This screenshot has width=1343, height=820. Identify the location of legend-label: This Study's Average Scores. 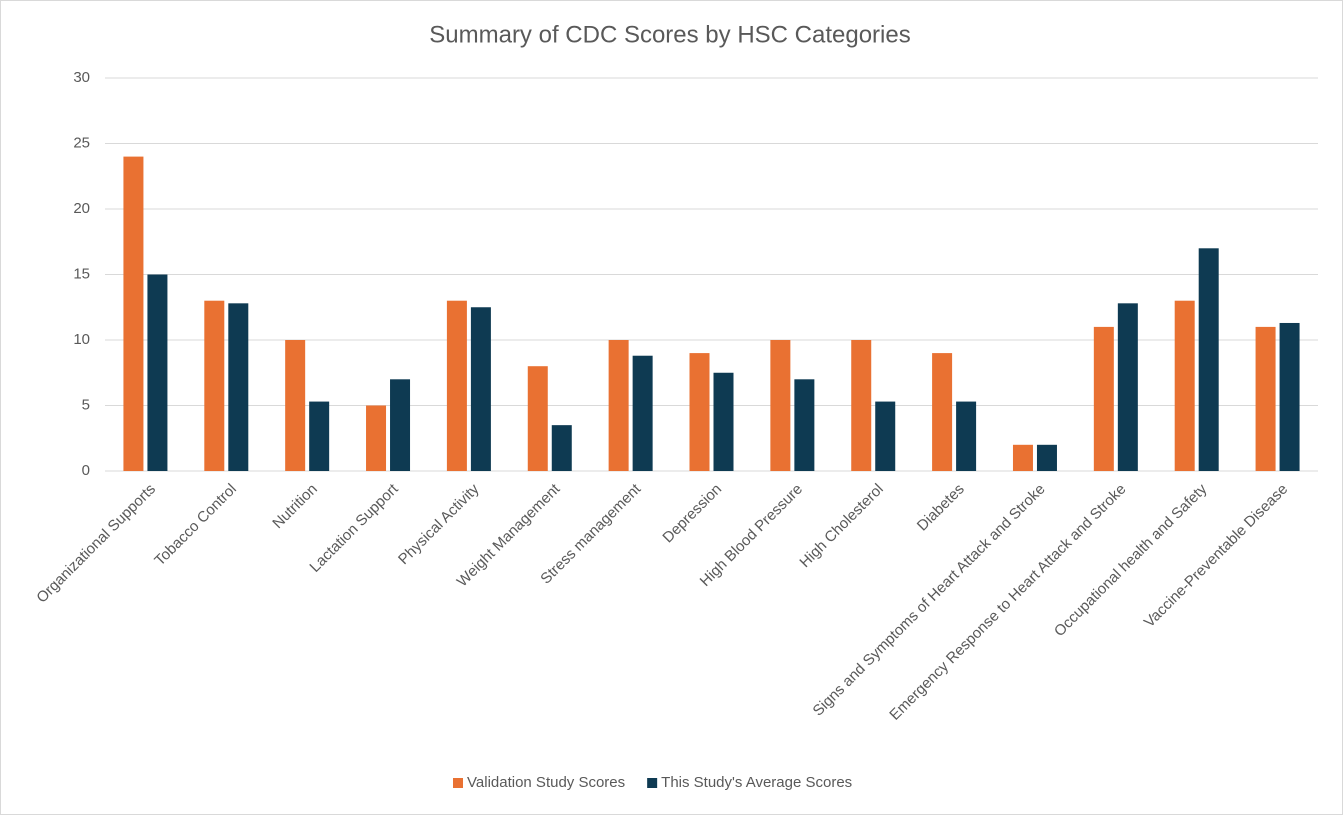
(756, 782).